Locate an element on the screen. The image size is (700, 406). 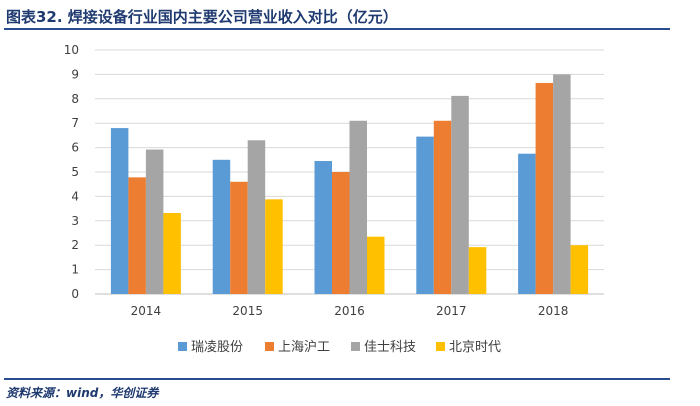
x-tick-label: 2018 is located at coordinates (553, 311).